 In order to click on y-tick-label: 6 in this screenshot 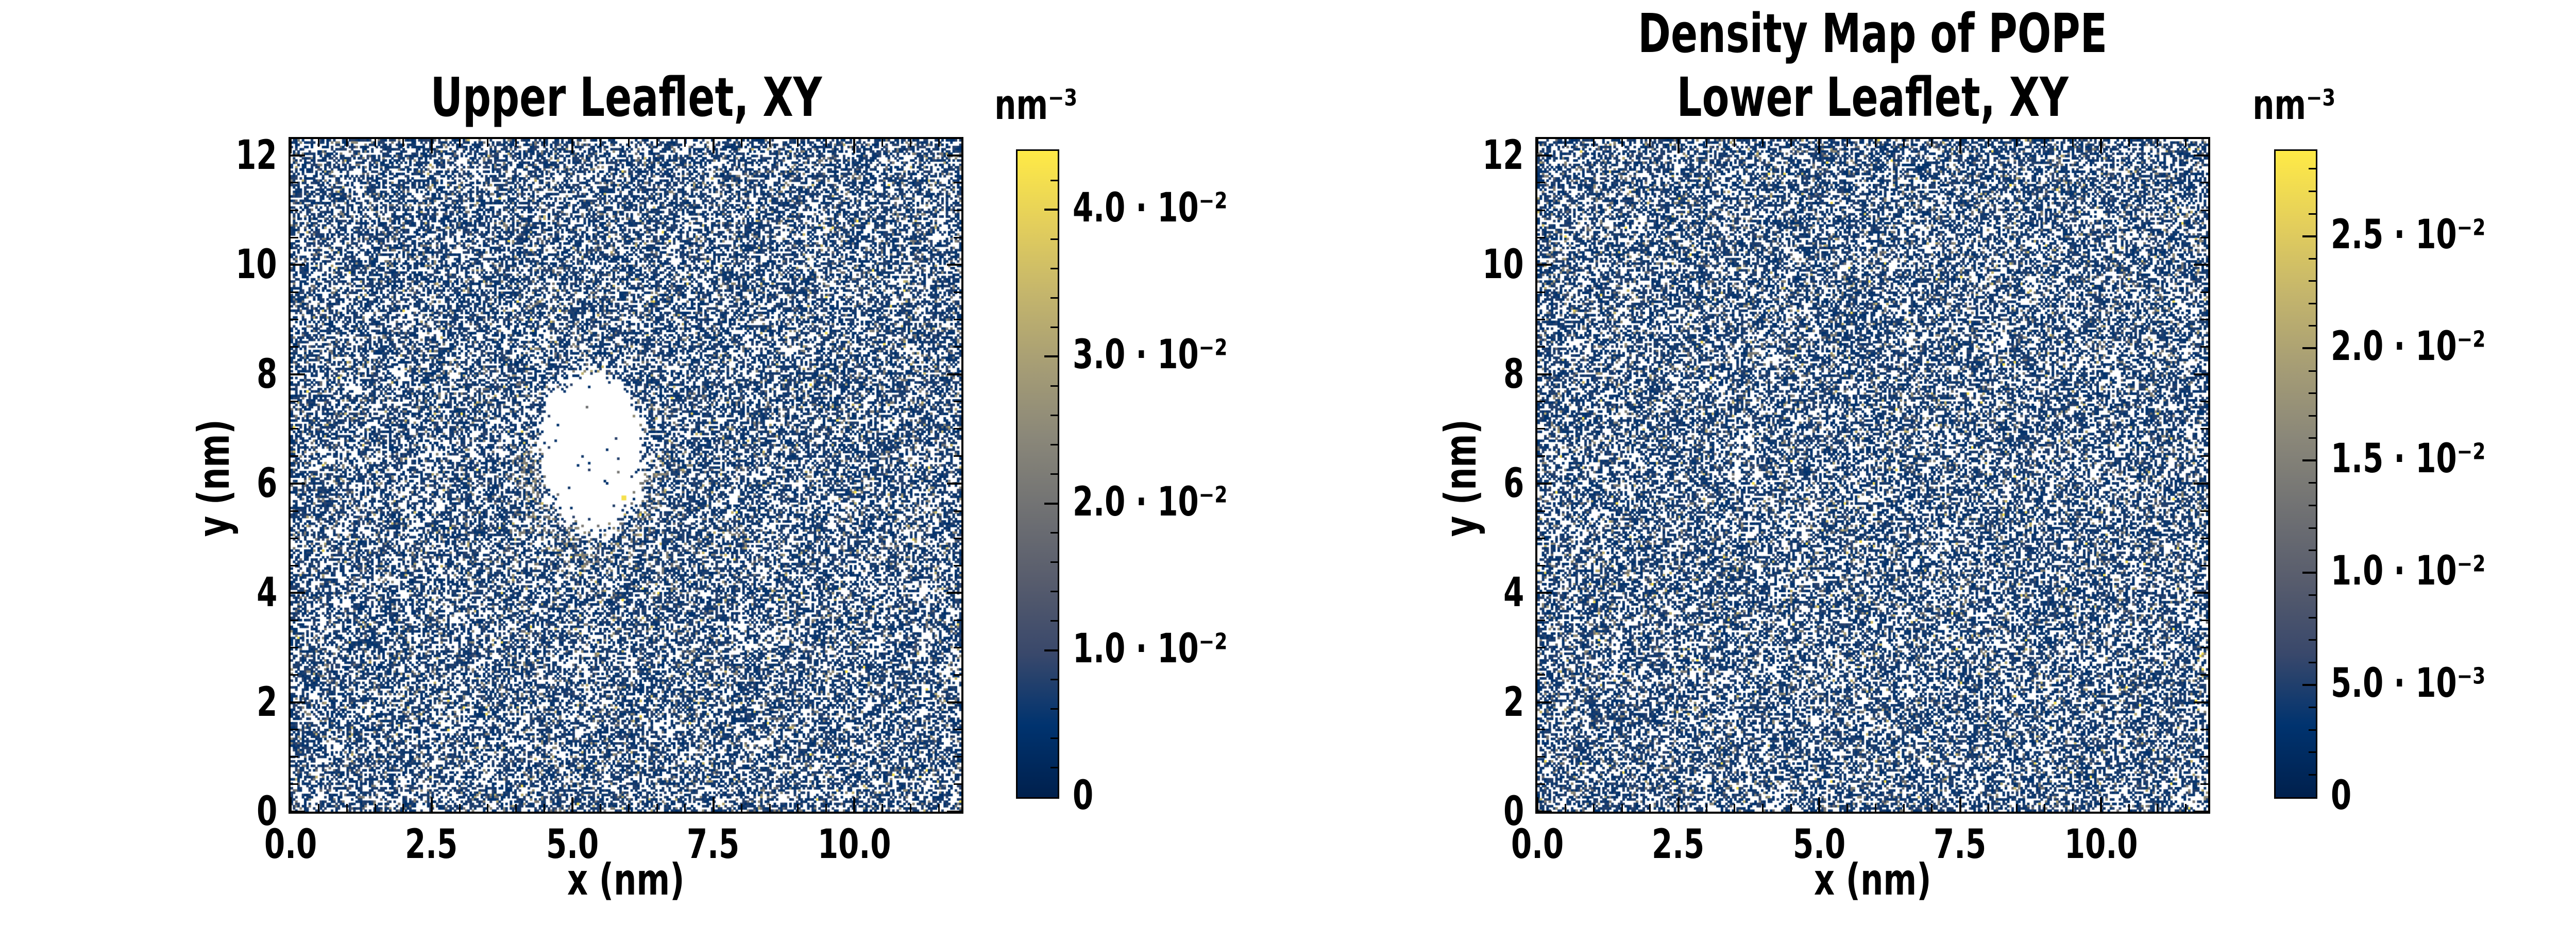, I will do `click(1513, 483)`.